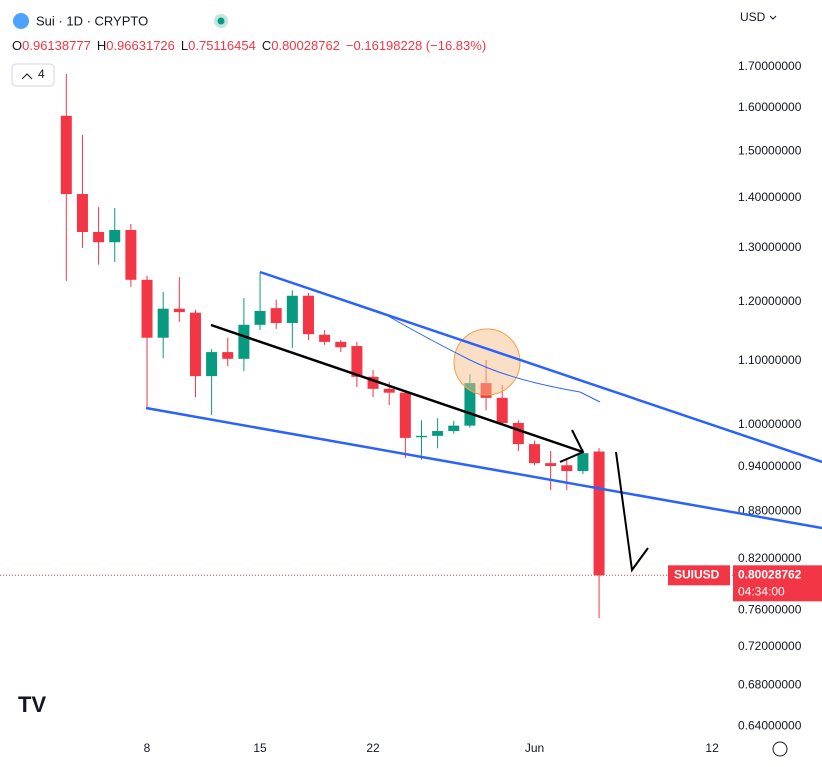 The width and height of the screenshot is (822, 767). What do you see at coordinates (266, 45) in the screenshot?
I see `ohlc-key: C` at bounding box center [266, 45].